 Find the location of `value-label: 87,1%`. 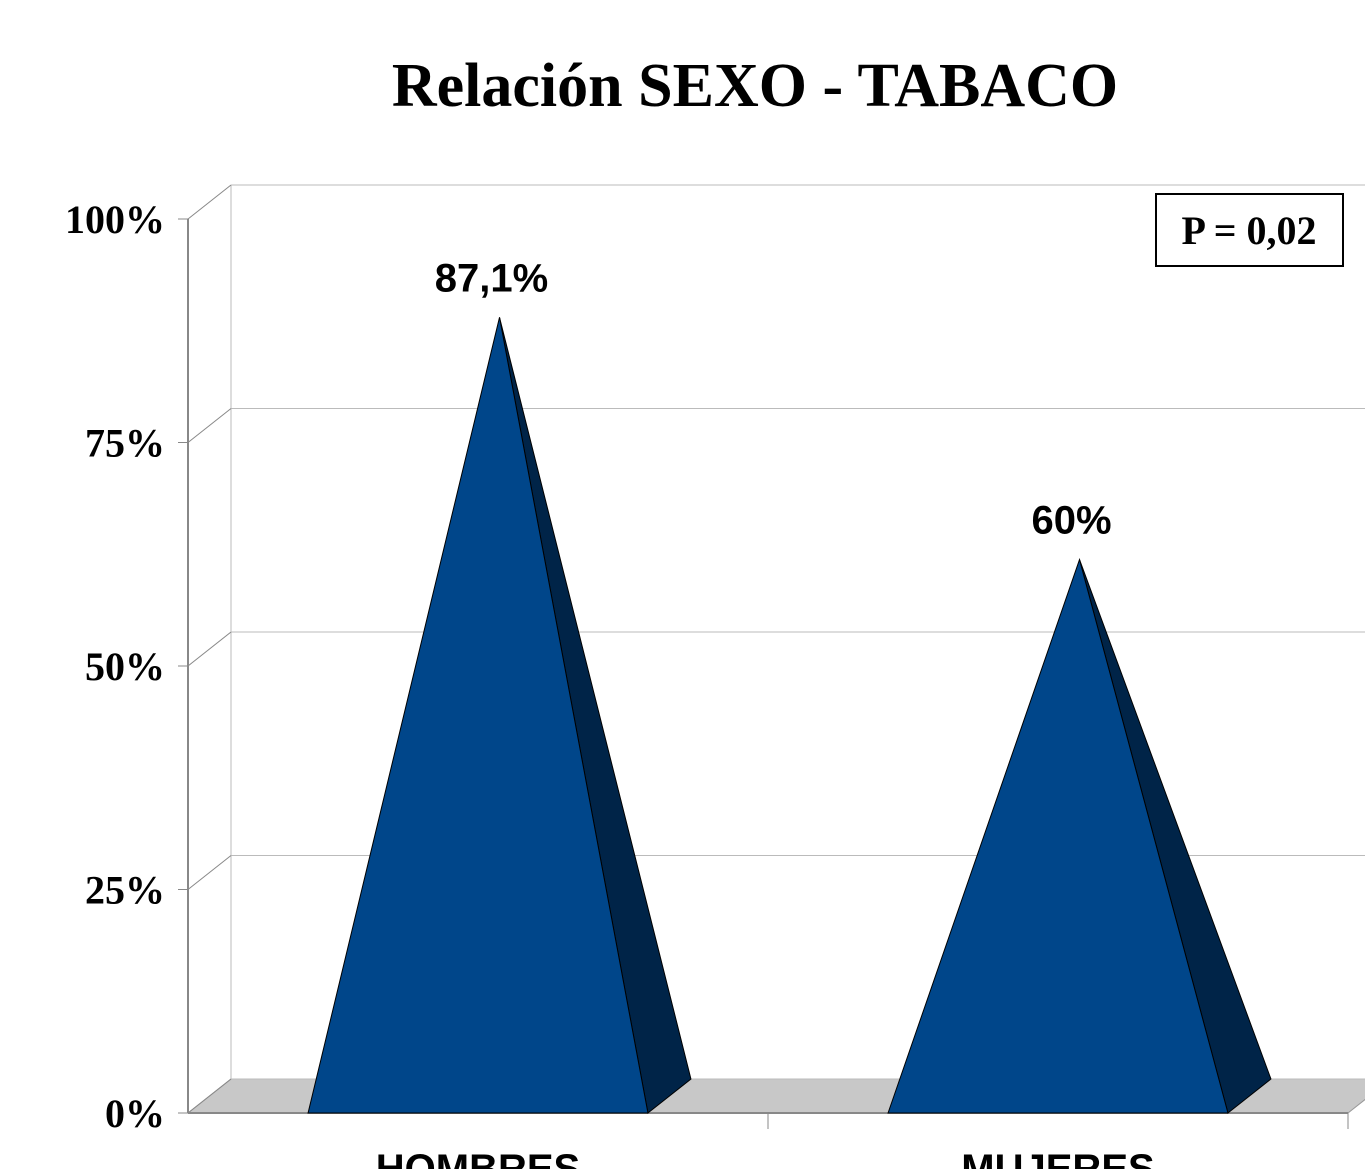

value-label: 87,1% is located at coordinates (491, 278).